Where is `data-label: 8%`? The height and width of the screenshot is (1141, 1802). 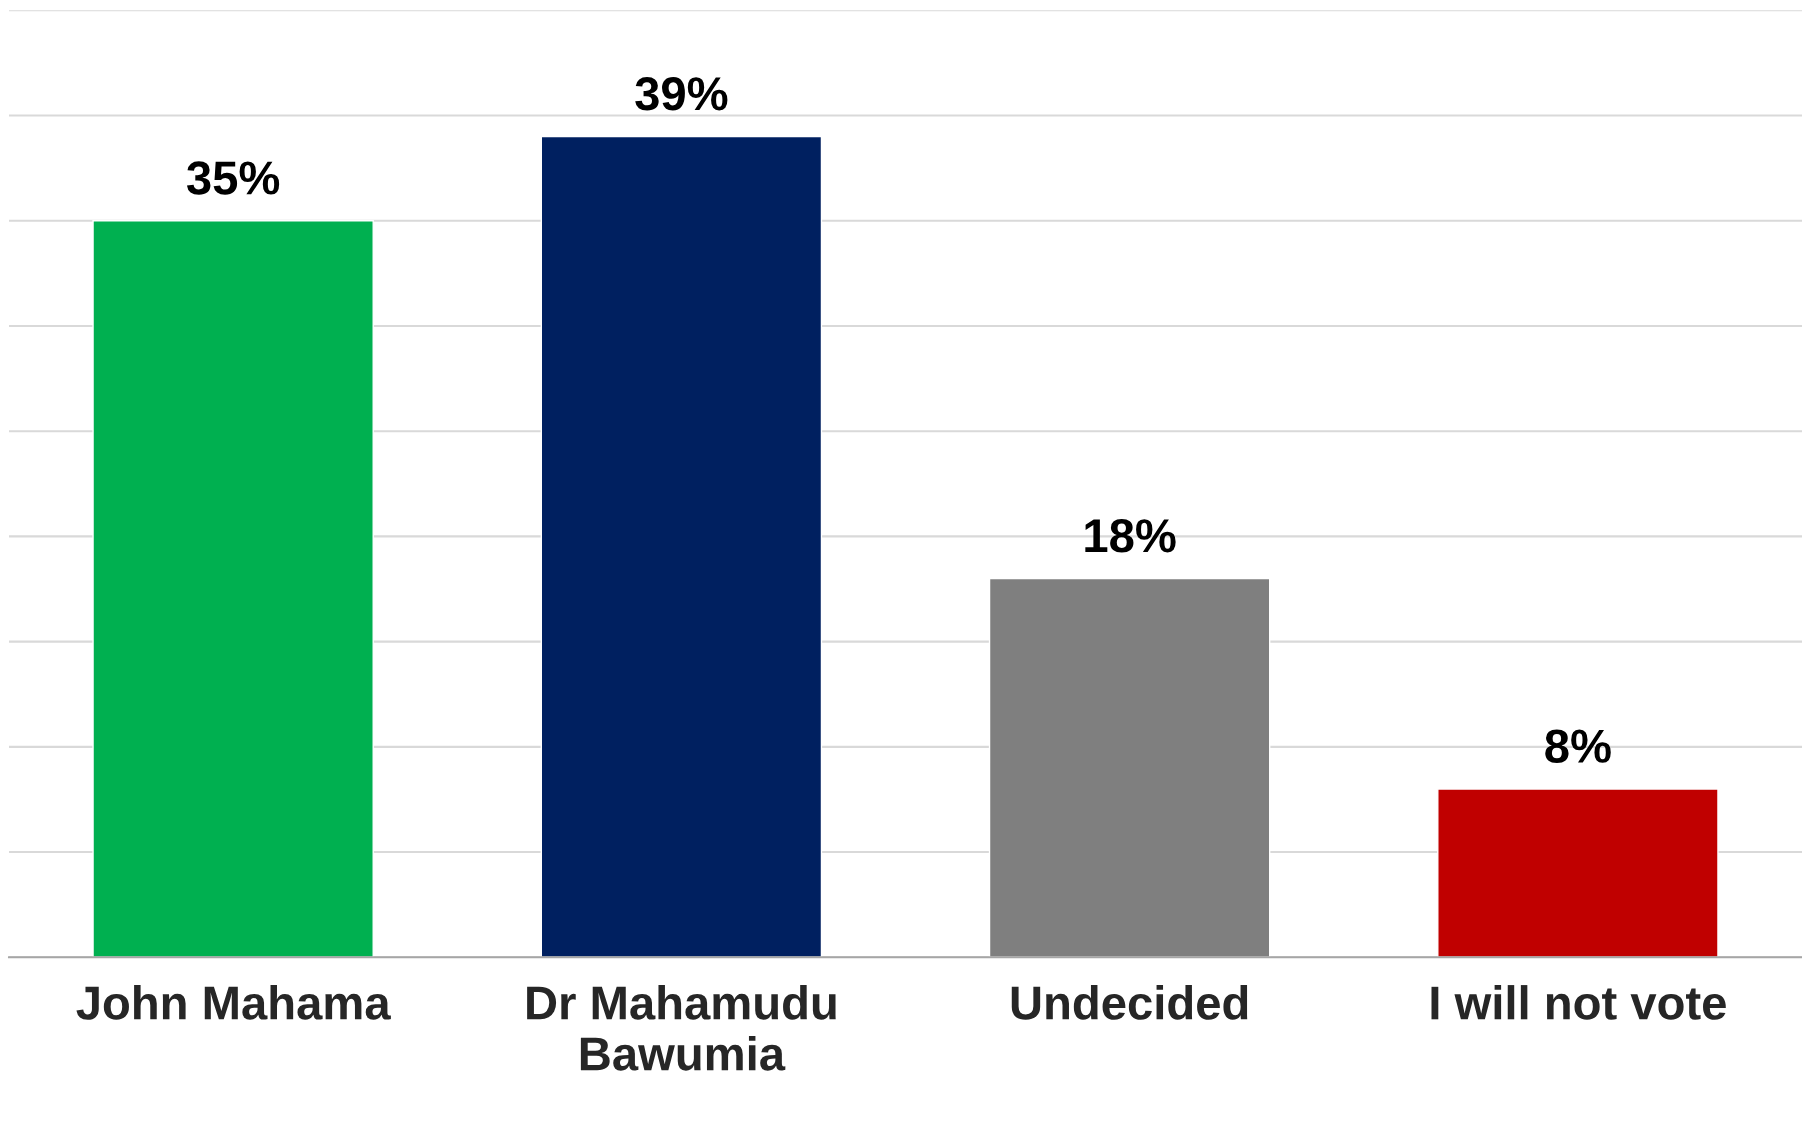
data-label: 8% is located at coordinates (1578, 746).